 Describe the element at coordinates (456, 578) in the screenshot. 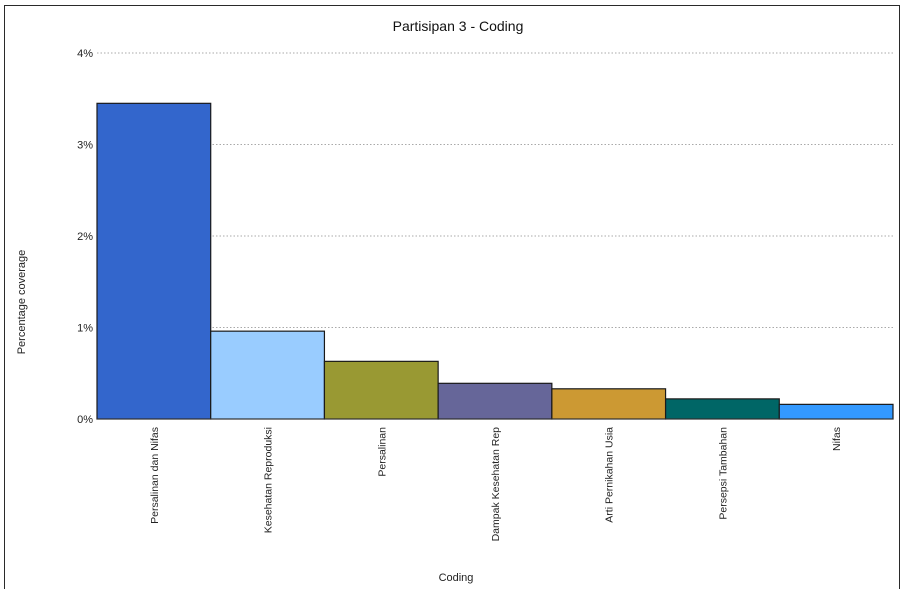

I see `x-axis-label: Coding` at that location.